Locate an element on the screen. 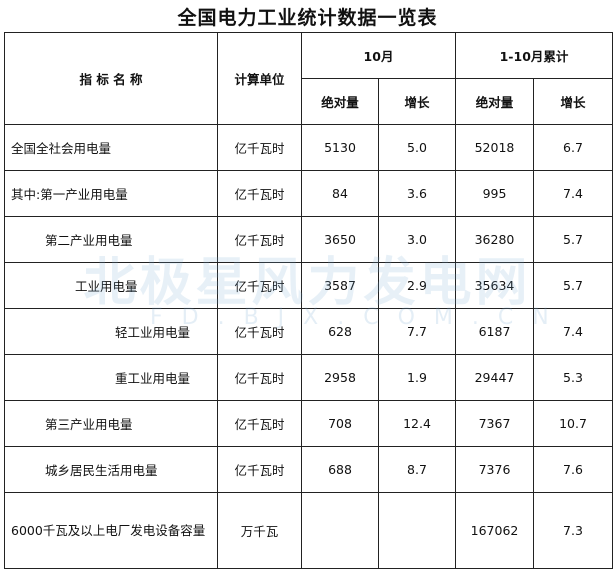 This screenshot has height=572, width=615. table-row: 全国全社会用电量 亿千瓦时 5130 5.0 52018 6.7 is located at coordinates (308, 147).